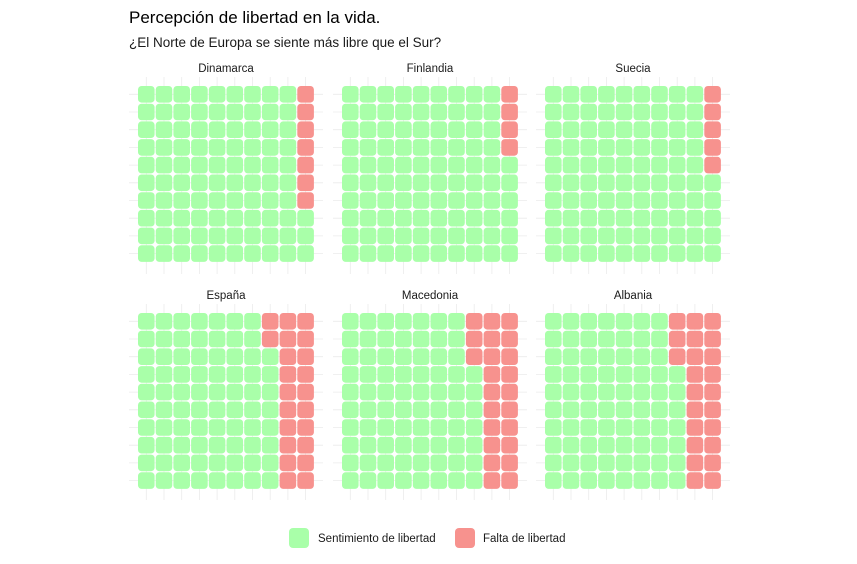  Describe the element at coordinates (524, 539) in the screenshot. I see `legend-label-falta: Falta de libertad` at that location.